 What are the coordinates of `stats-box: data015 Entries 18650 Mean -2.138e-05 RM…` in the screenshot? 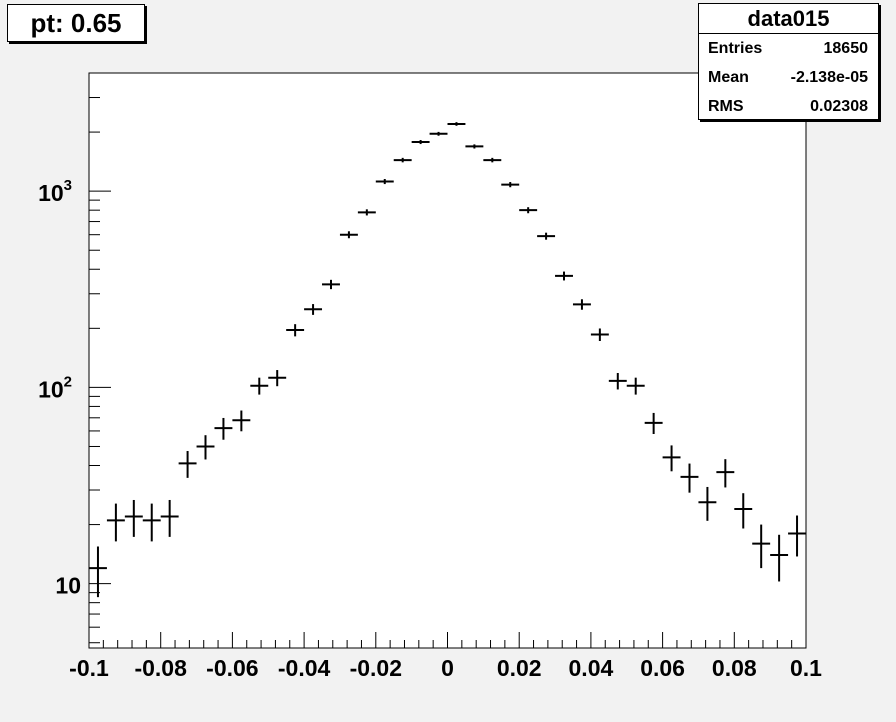 It's located at (788, 61).